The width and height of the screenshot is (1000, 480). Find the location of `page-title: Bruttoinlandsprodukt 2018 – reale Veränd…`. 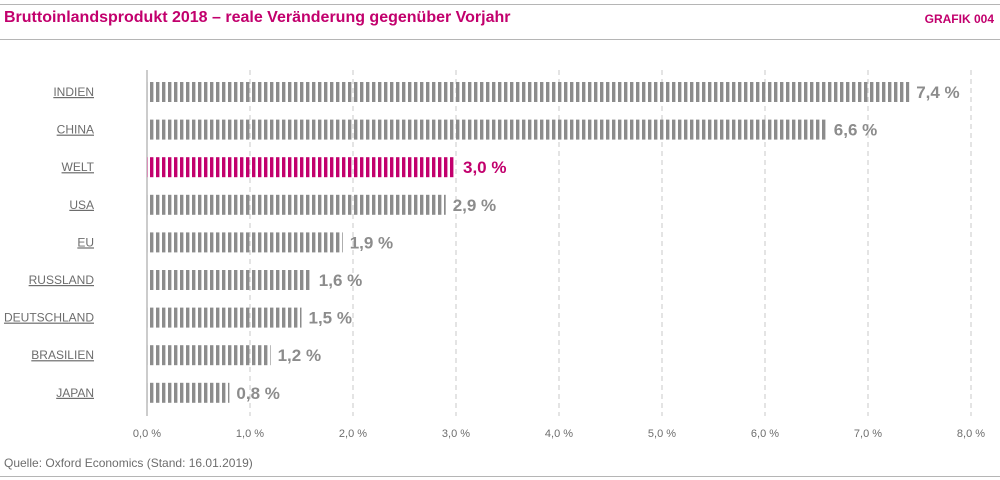

page-title: Bruttoinlandsprodukt 2018 – reale Veränd… is located at coordinates (257, 17).